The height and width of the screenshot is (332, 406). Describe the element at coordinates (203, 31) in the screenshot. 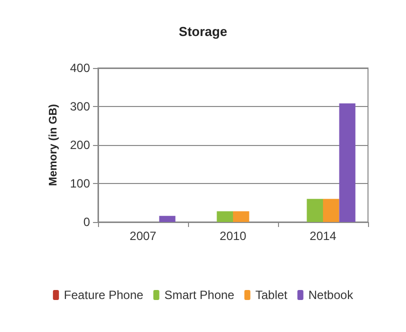

I see `chart-title: Storage` at that location.